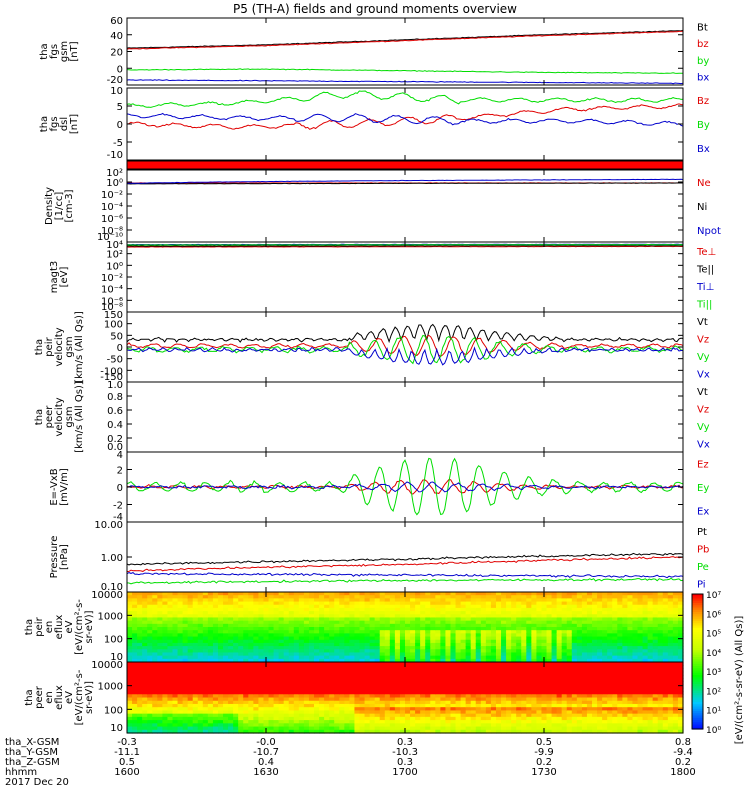  What do you see at coordinates (405, 581) in the screenshot?
I see `series-Pe` at bounding box center [405, 581].